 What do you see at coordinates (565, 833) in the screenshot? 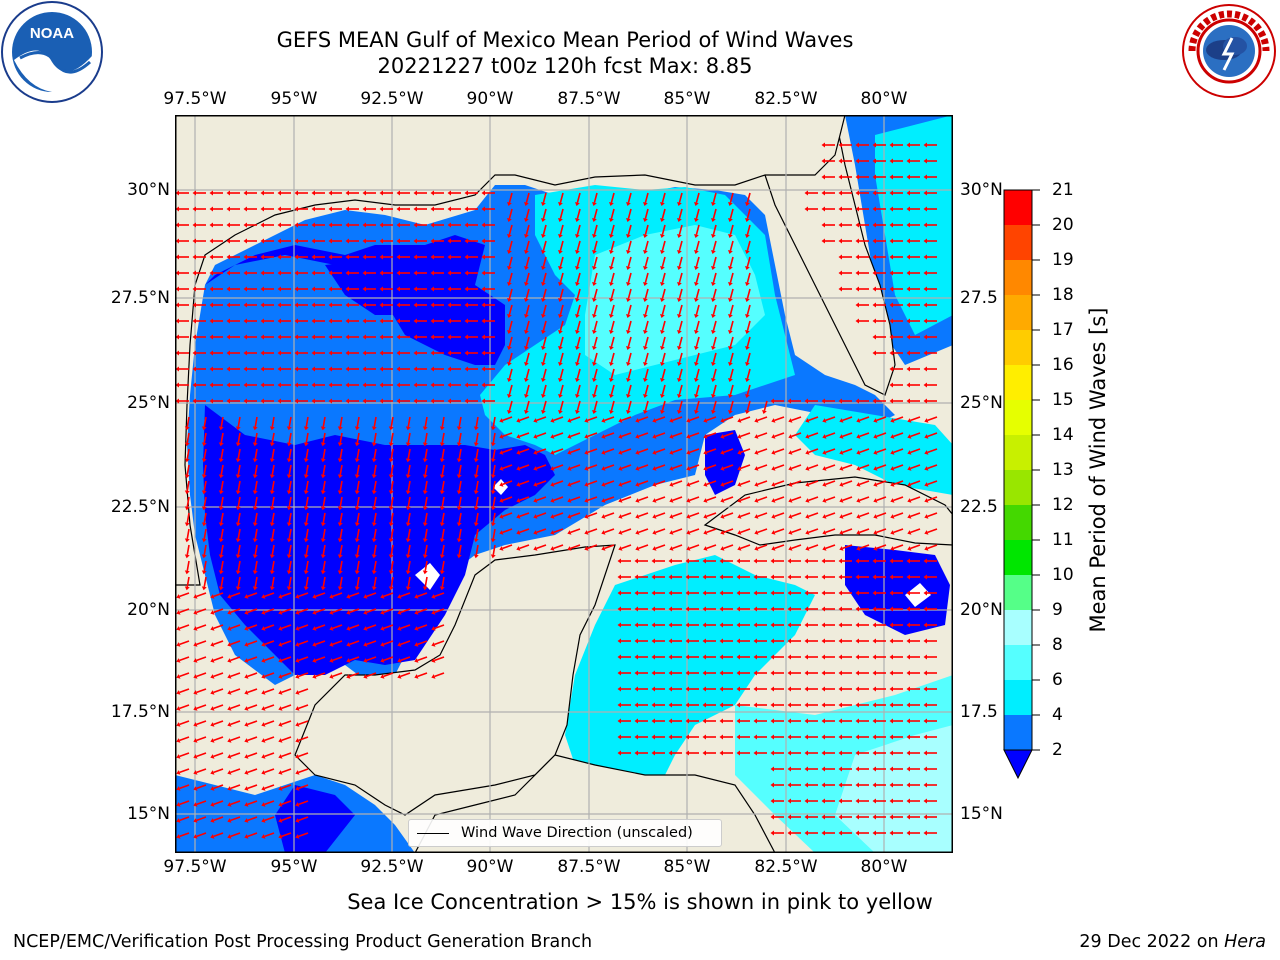
I see `map-legend: Wind Wave Direction (unscaled)` at bounding box center [565, 833].